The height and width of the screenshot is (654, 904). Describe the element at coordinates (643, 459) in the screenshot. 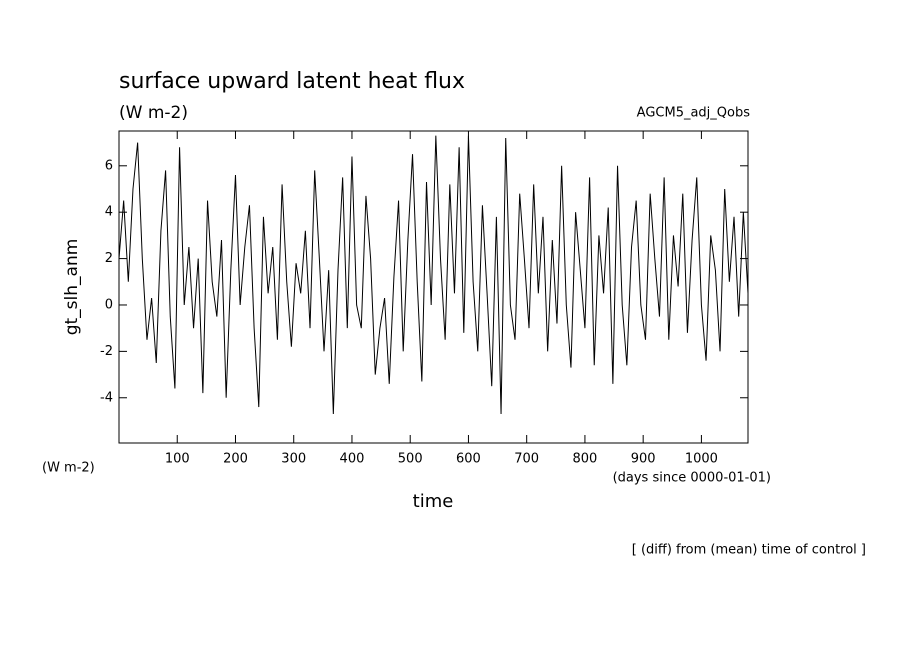

I see `x-tick-label: 900` at that location.